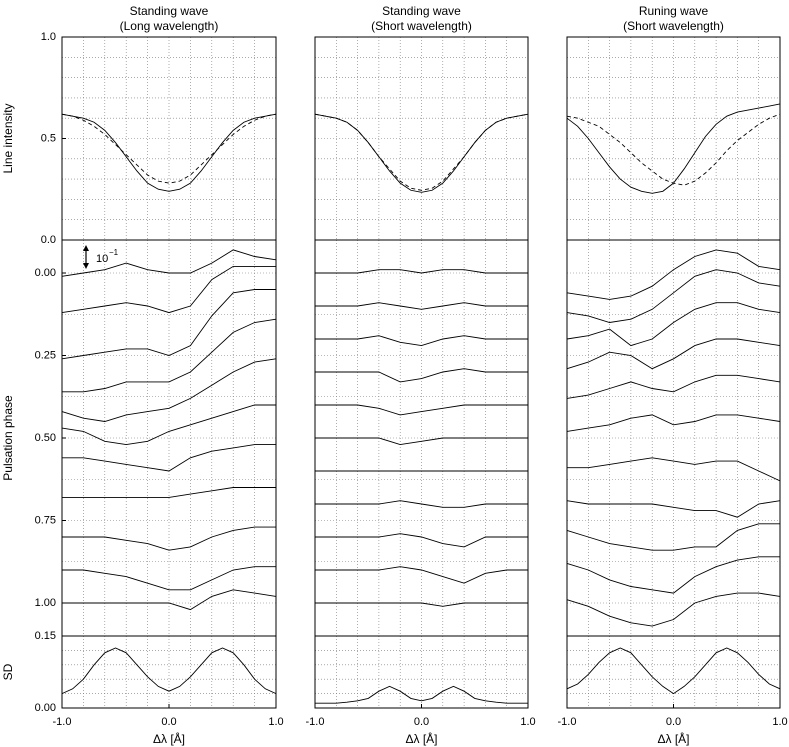 Image resolution: width=789 pixels, height=747 pixels. I want to click on y-axis-label: Line intensity, so click(8, 138).